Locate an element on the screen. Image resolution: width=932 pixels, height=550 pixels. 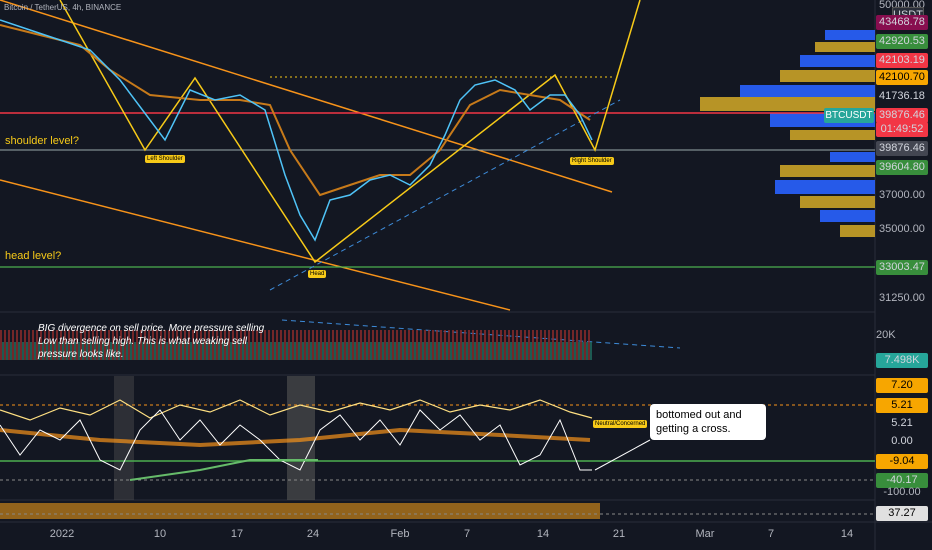
axis-label: 42100.70 is located at coordinates (902, 77).